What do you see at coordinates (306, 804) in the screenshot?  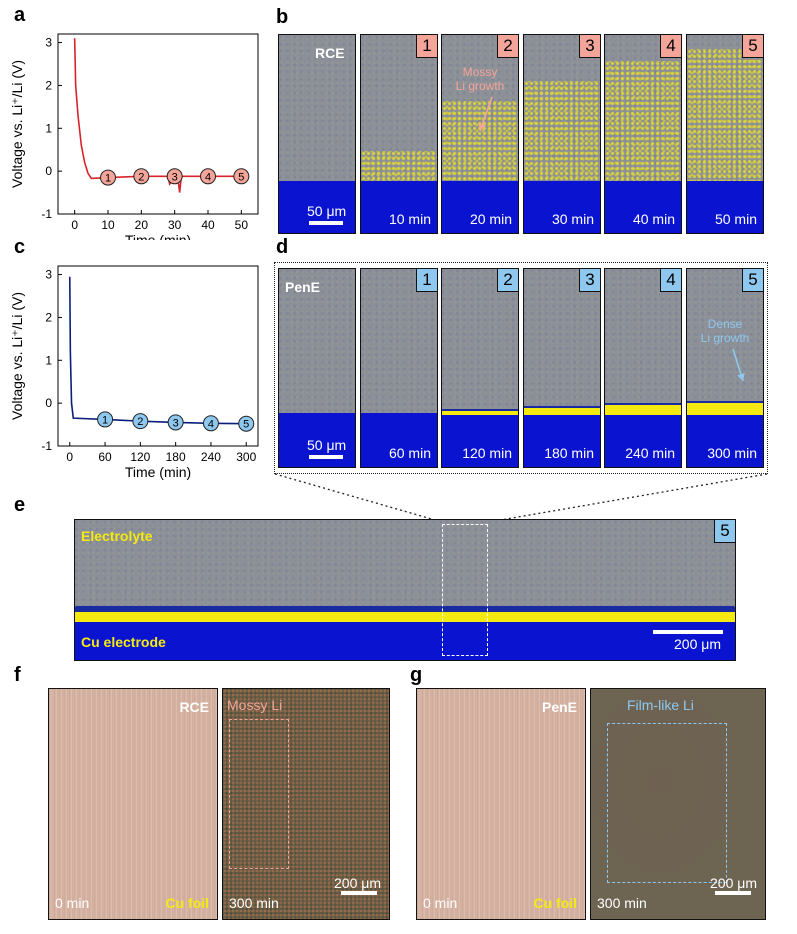 I see `rce-mossy-image: Mossy Li 300 min 200 μm` at bounding box center [306, 804].